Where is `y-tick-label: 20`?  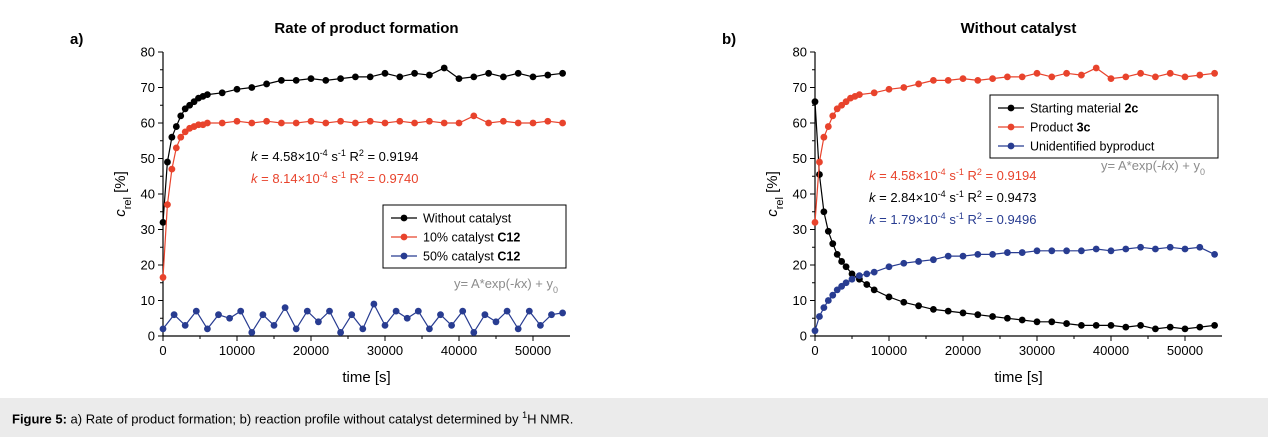 y-tick-label: 20 is located at coordinates (800, 265).